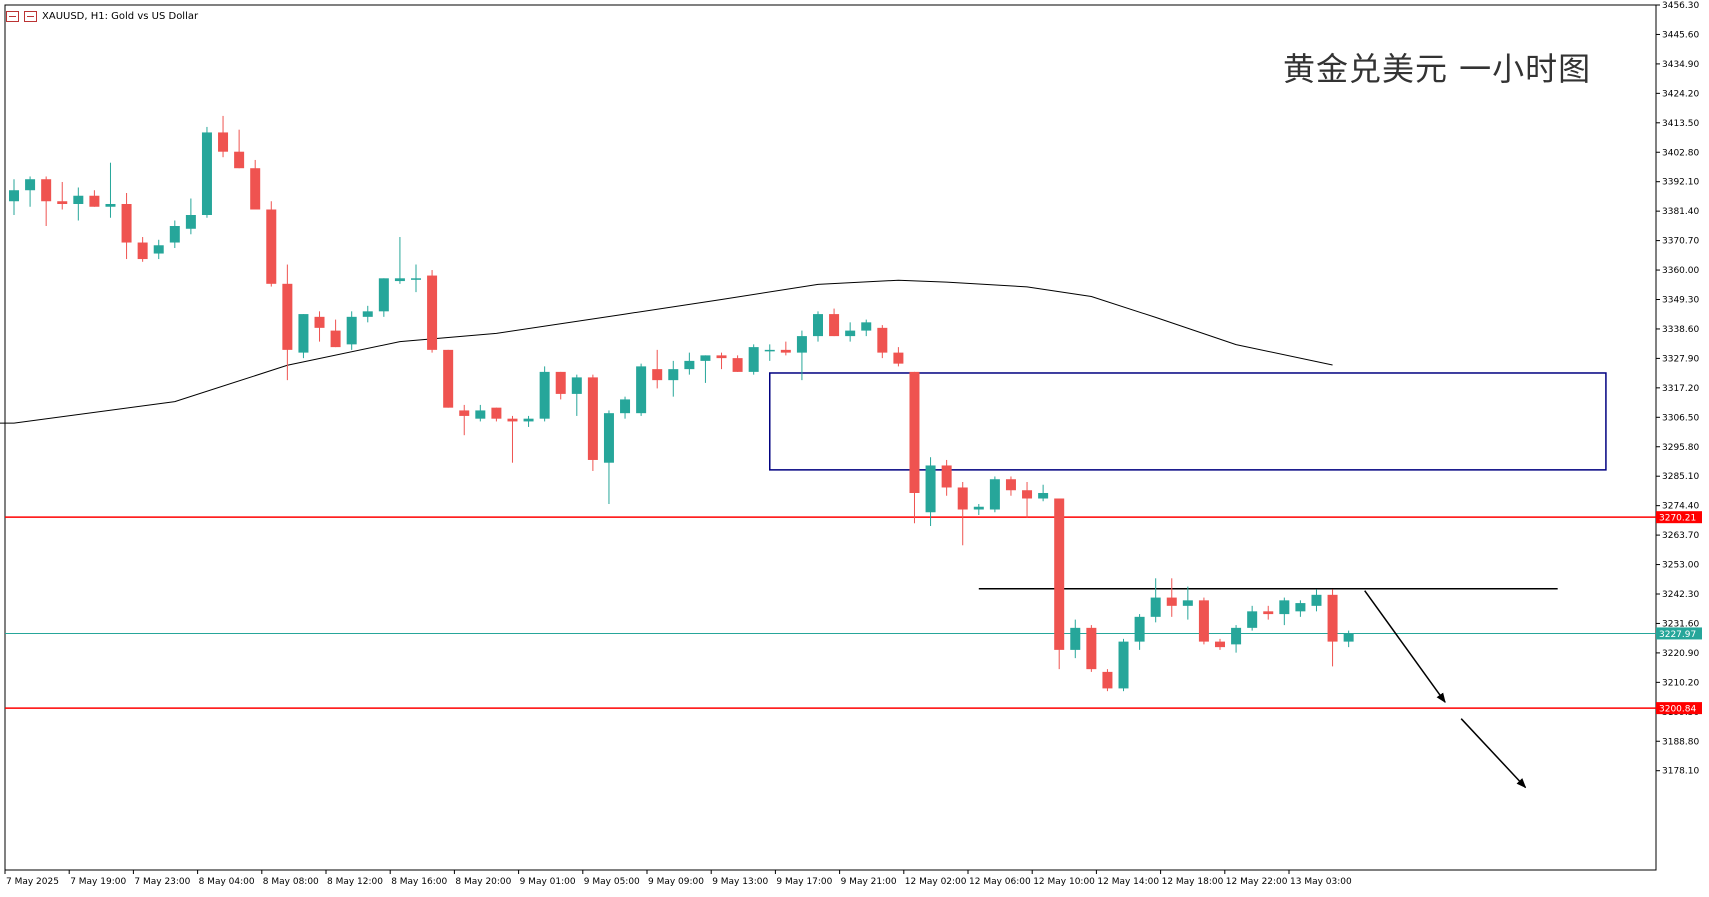 This screenshot has width=1709, height=897. What do you see at coordinates (1680, 654) in the screenshot?
I see `price-tick-label: 3220.90` at bounding box center [1680, 654].